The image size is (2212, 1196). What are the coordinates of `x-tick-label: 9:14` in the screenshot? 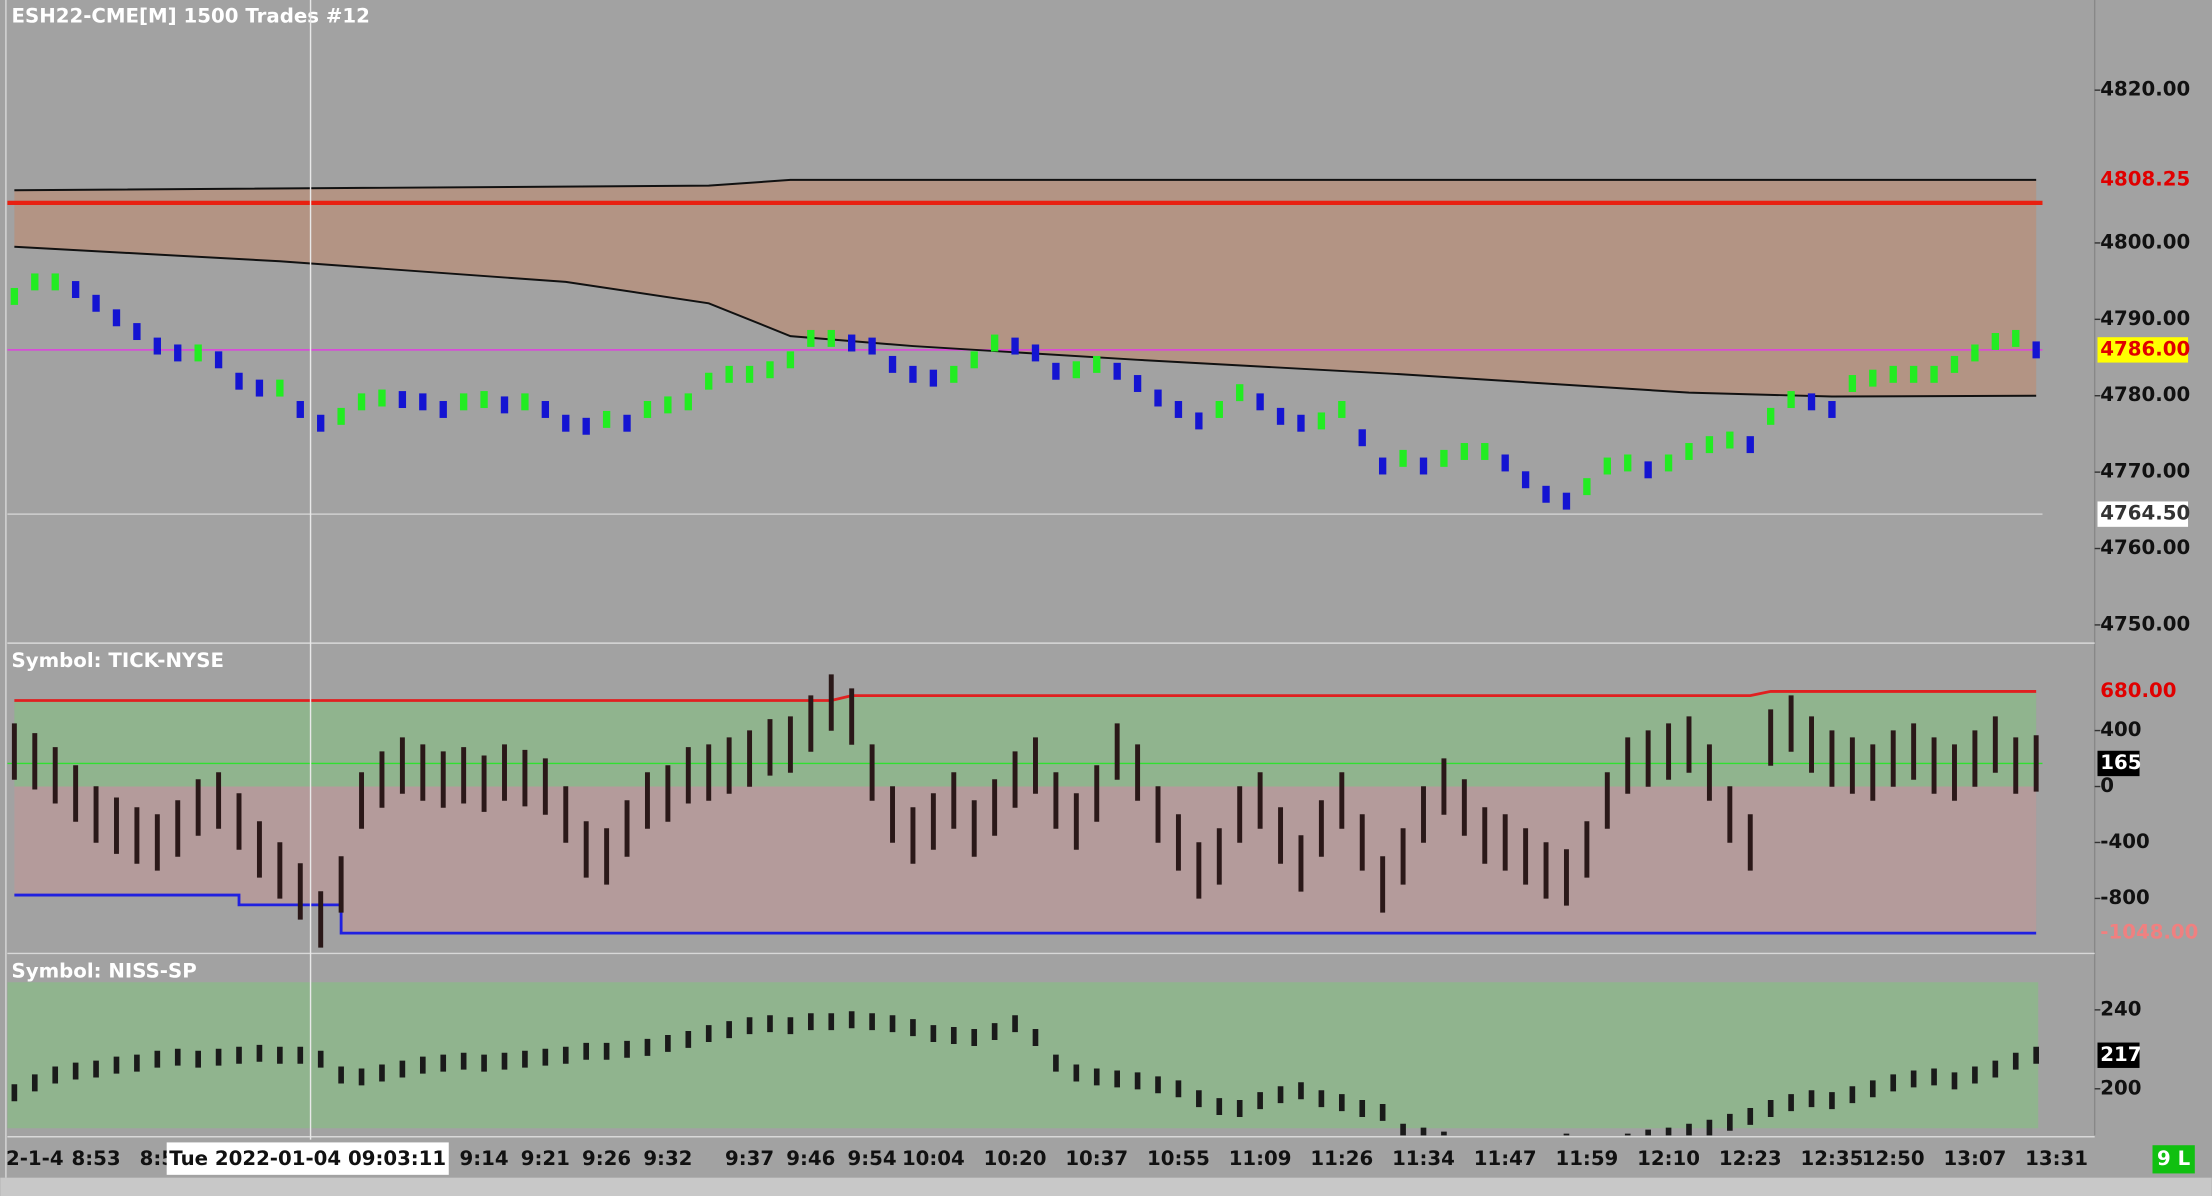 It's located at (484, 1158).